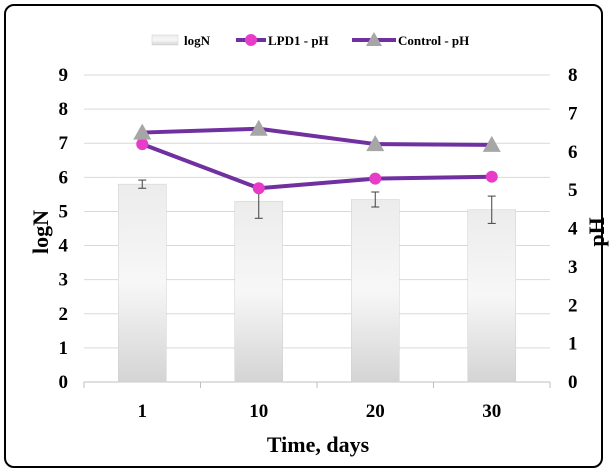 The image size is (611, 476). What do you see at coordinates (318, 444) in the screenshot?
I see `x-axis-title: Time, days` at bounding box center [318, 444].